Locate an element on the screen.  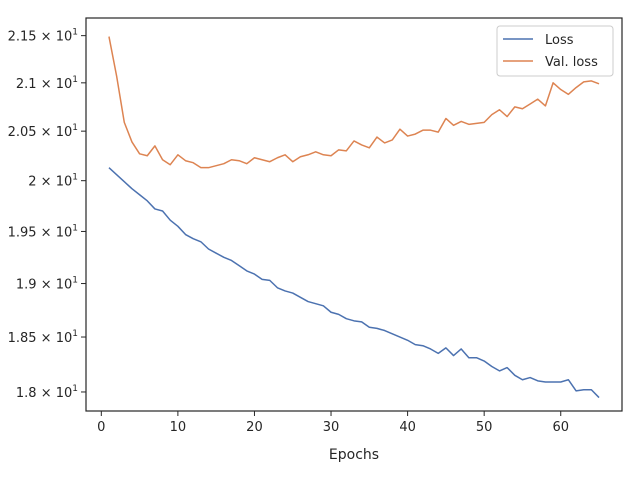
x-tick-label: 10 is located at coordinates (178, 427).